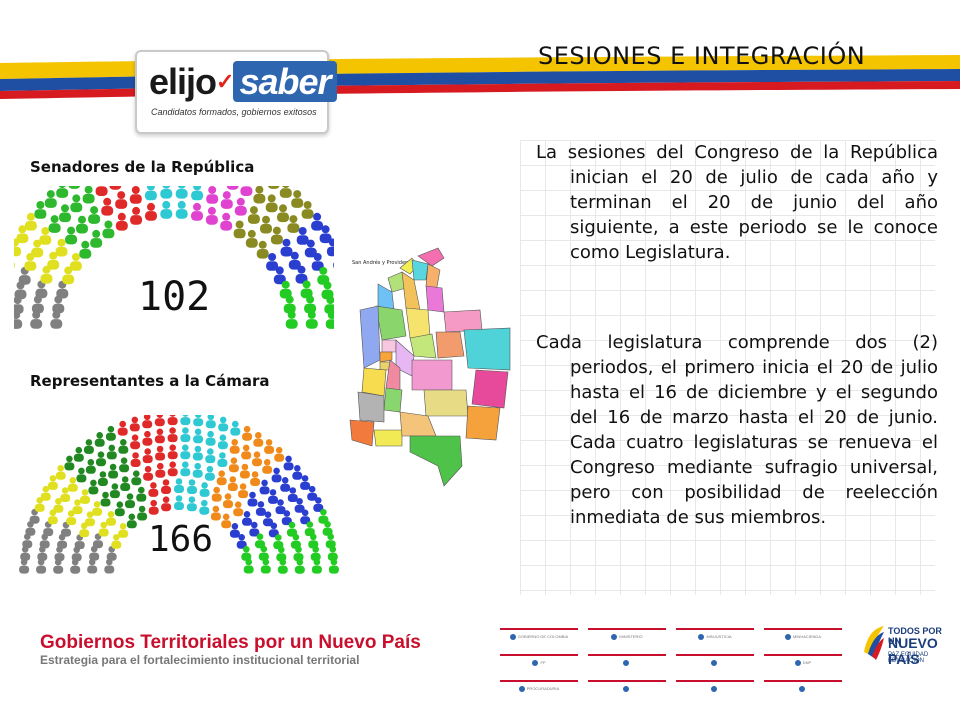  What do you see at coordinates (450, 345) in the screenshot?
I see `map-region-casanare` at bounding box center [450, 345].